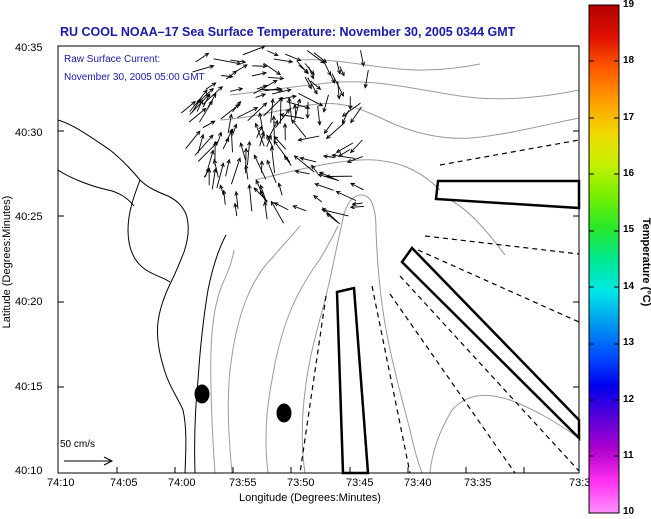  I want to click on survey-box-diagonal, so click(490, 344).